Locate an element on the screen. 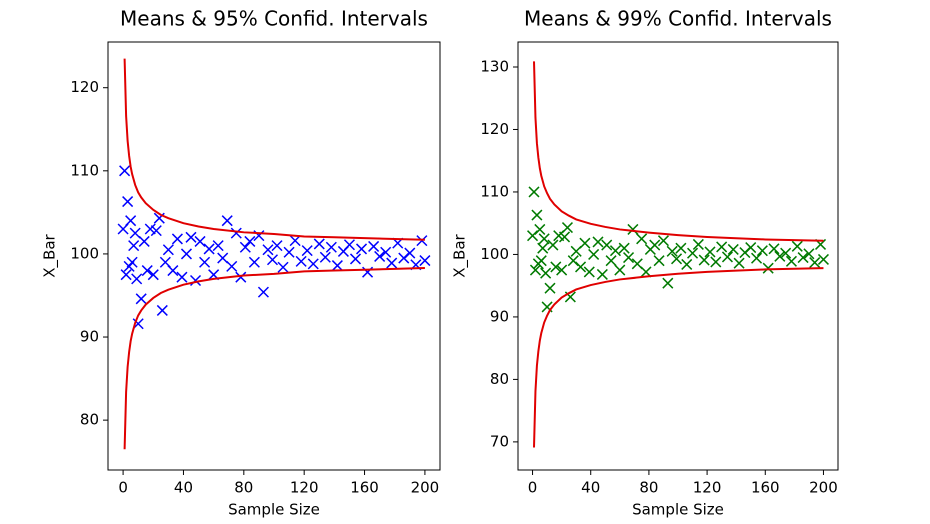  x-tick-label: 200 is located at coordinates (823, 488).